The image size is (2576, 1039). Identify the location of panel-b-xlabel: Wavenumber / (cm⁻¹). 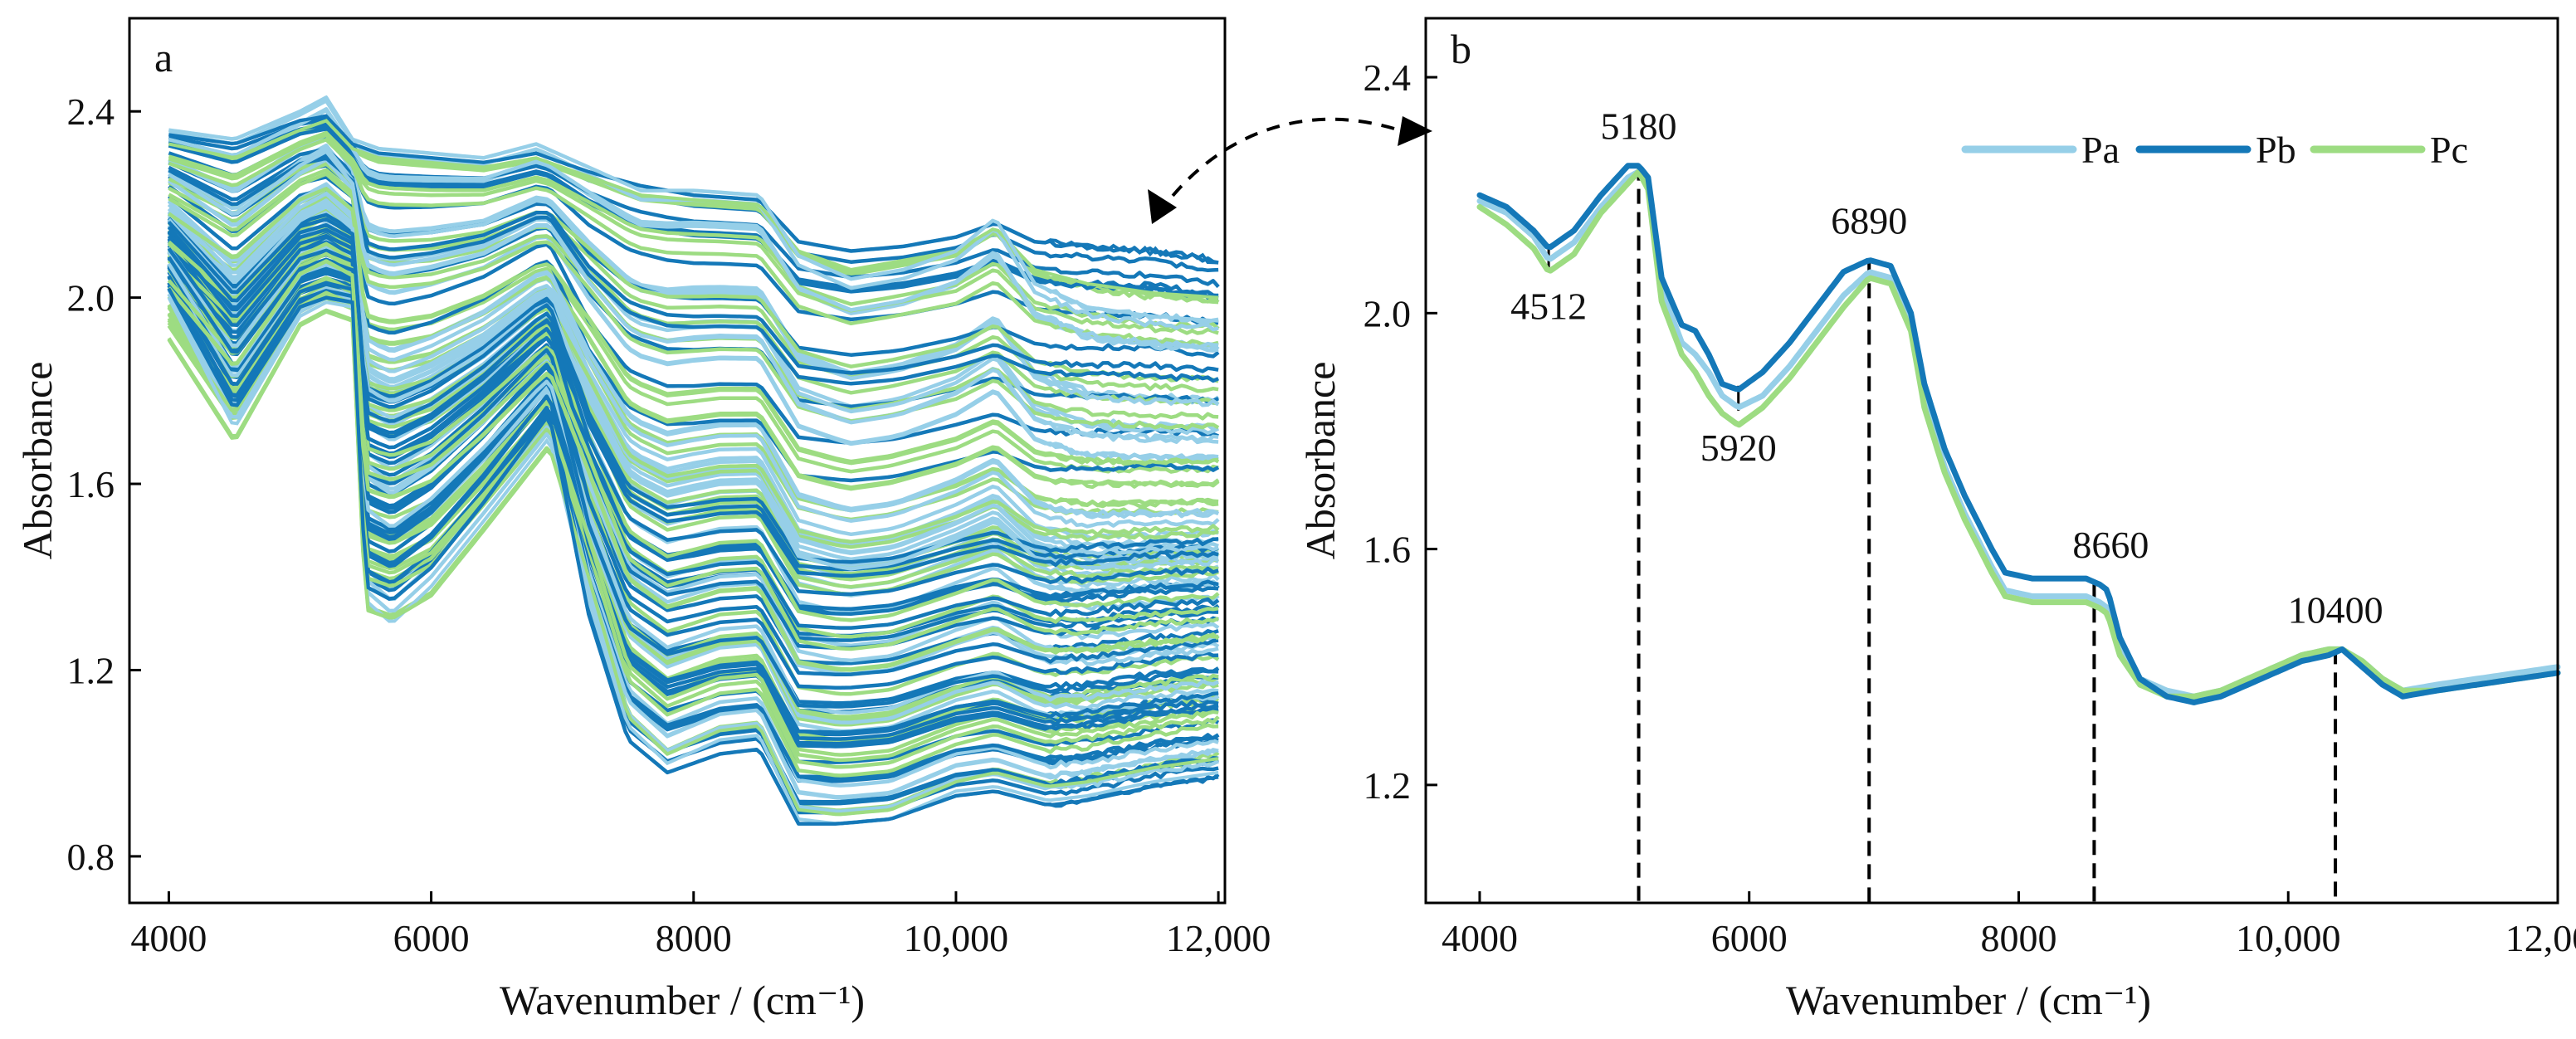
(1968, 1000).